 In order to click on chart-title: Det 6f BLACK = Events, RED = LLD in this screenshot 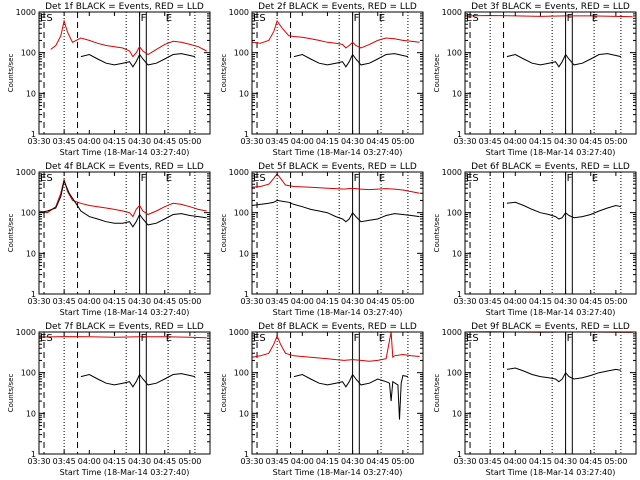, I will do `click(550, 167)`.